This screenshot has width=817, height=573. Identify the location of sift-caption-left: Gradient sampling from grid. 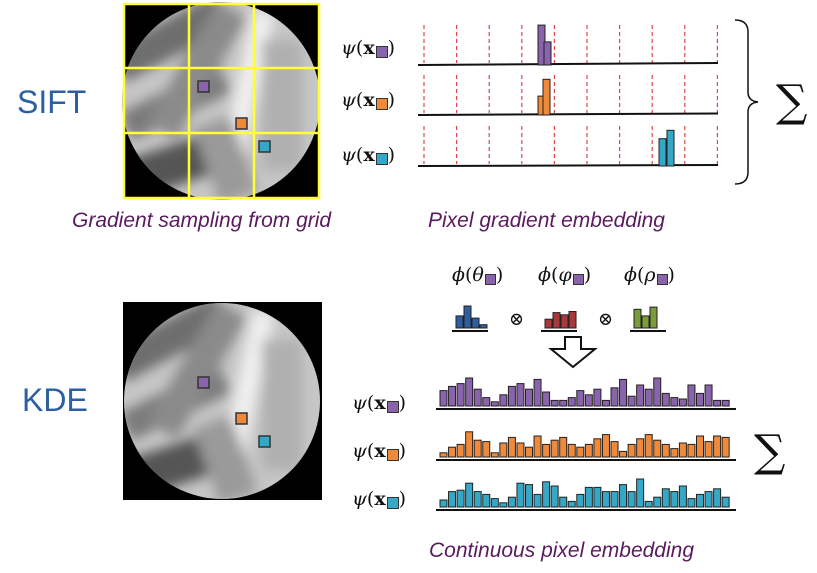
(202, 220).